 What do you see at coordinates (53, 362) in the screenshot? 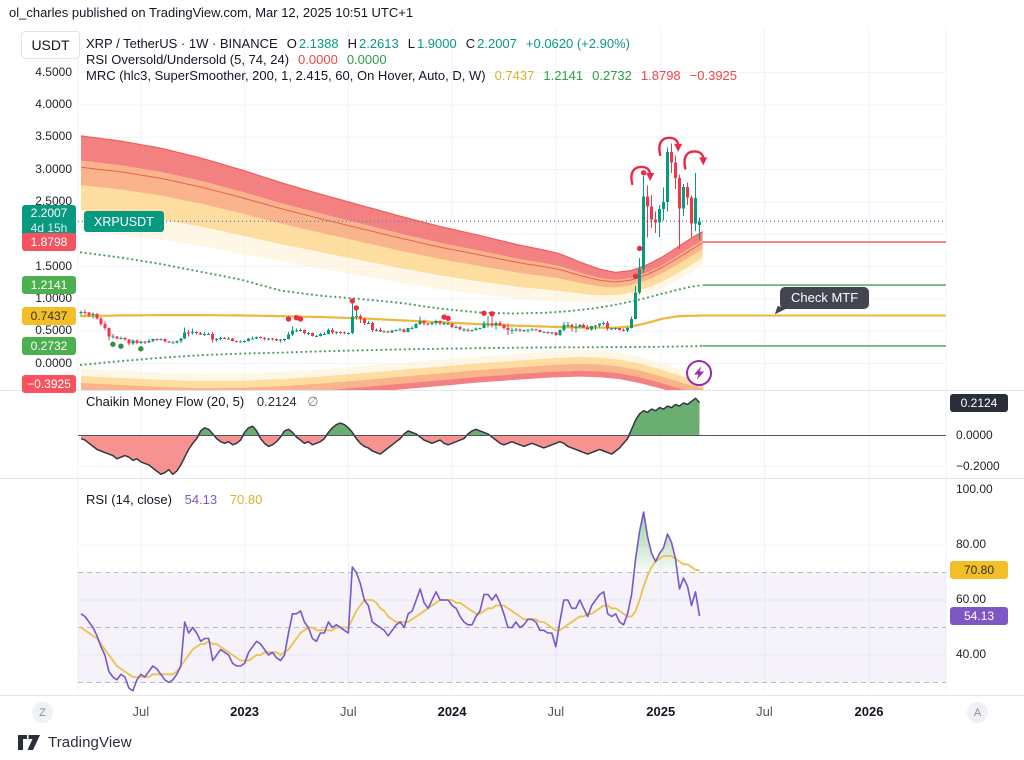
I see `price-axis-label-0.0000: 0.0000` at bounding box center [53, 362].